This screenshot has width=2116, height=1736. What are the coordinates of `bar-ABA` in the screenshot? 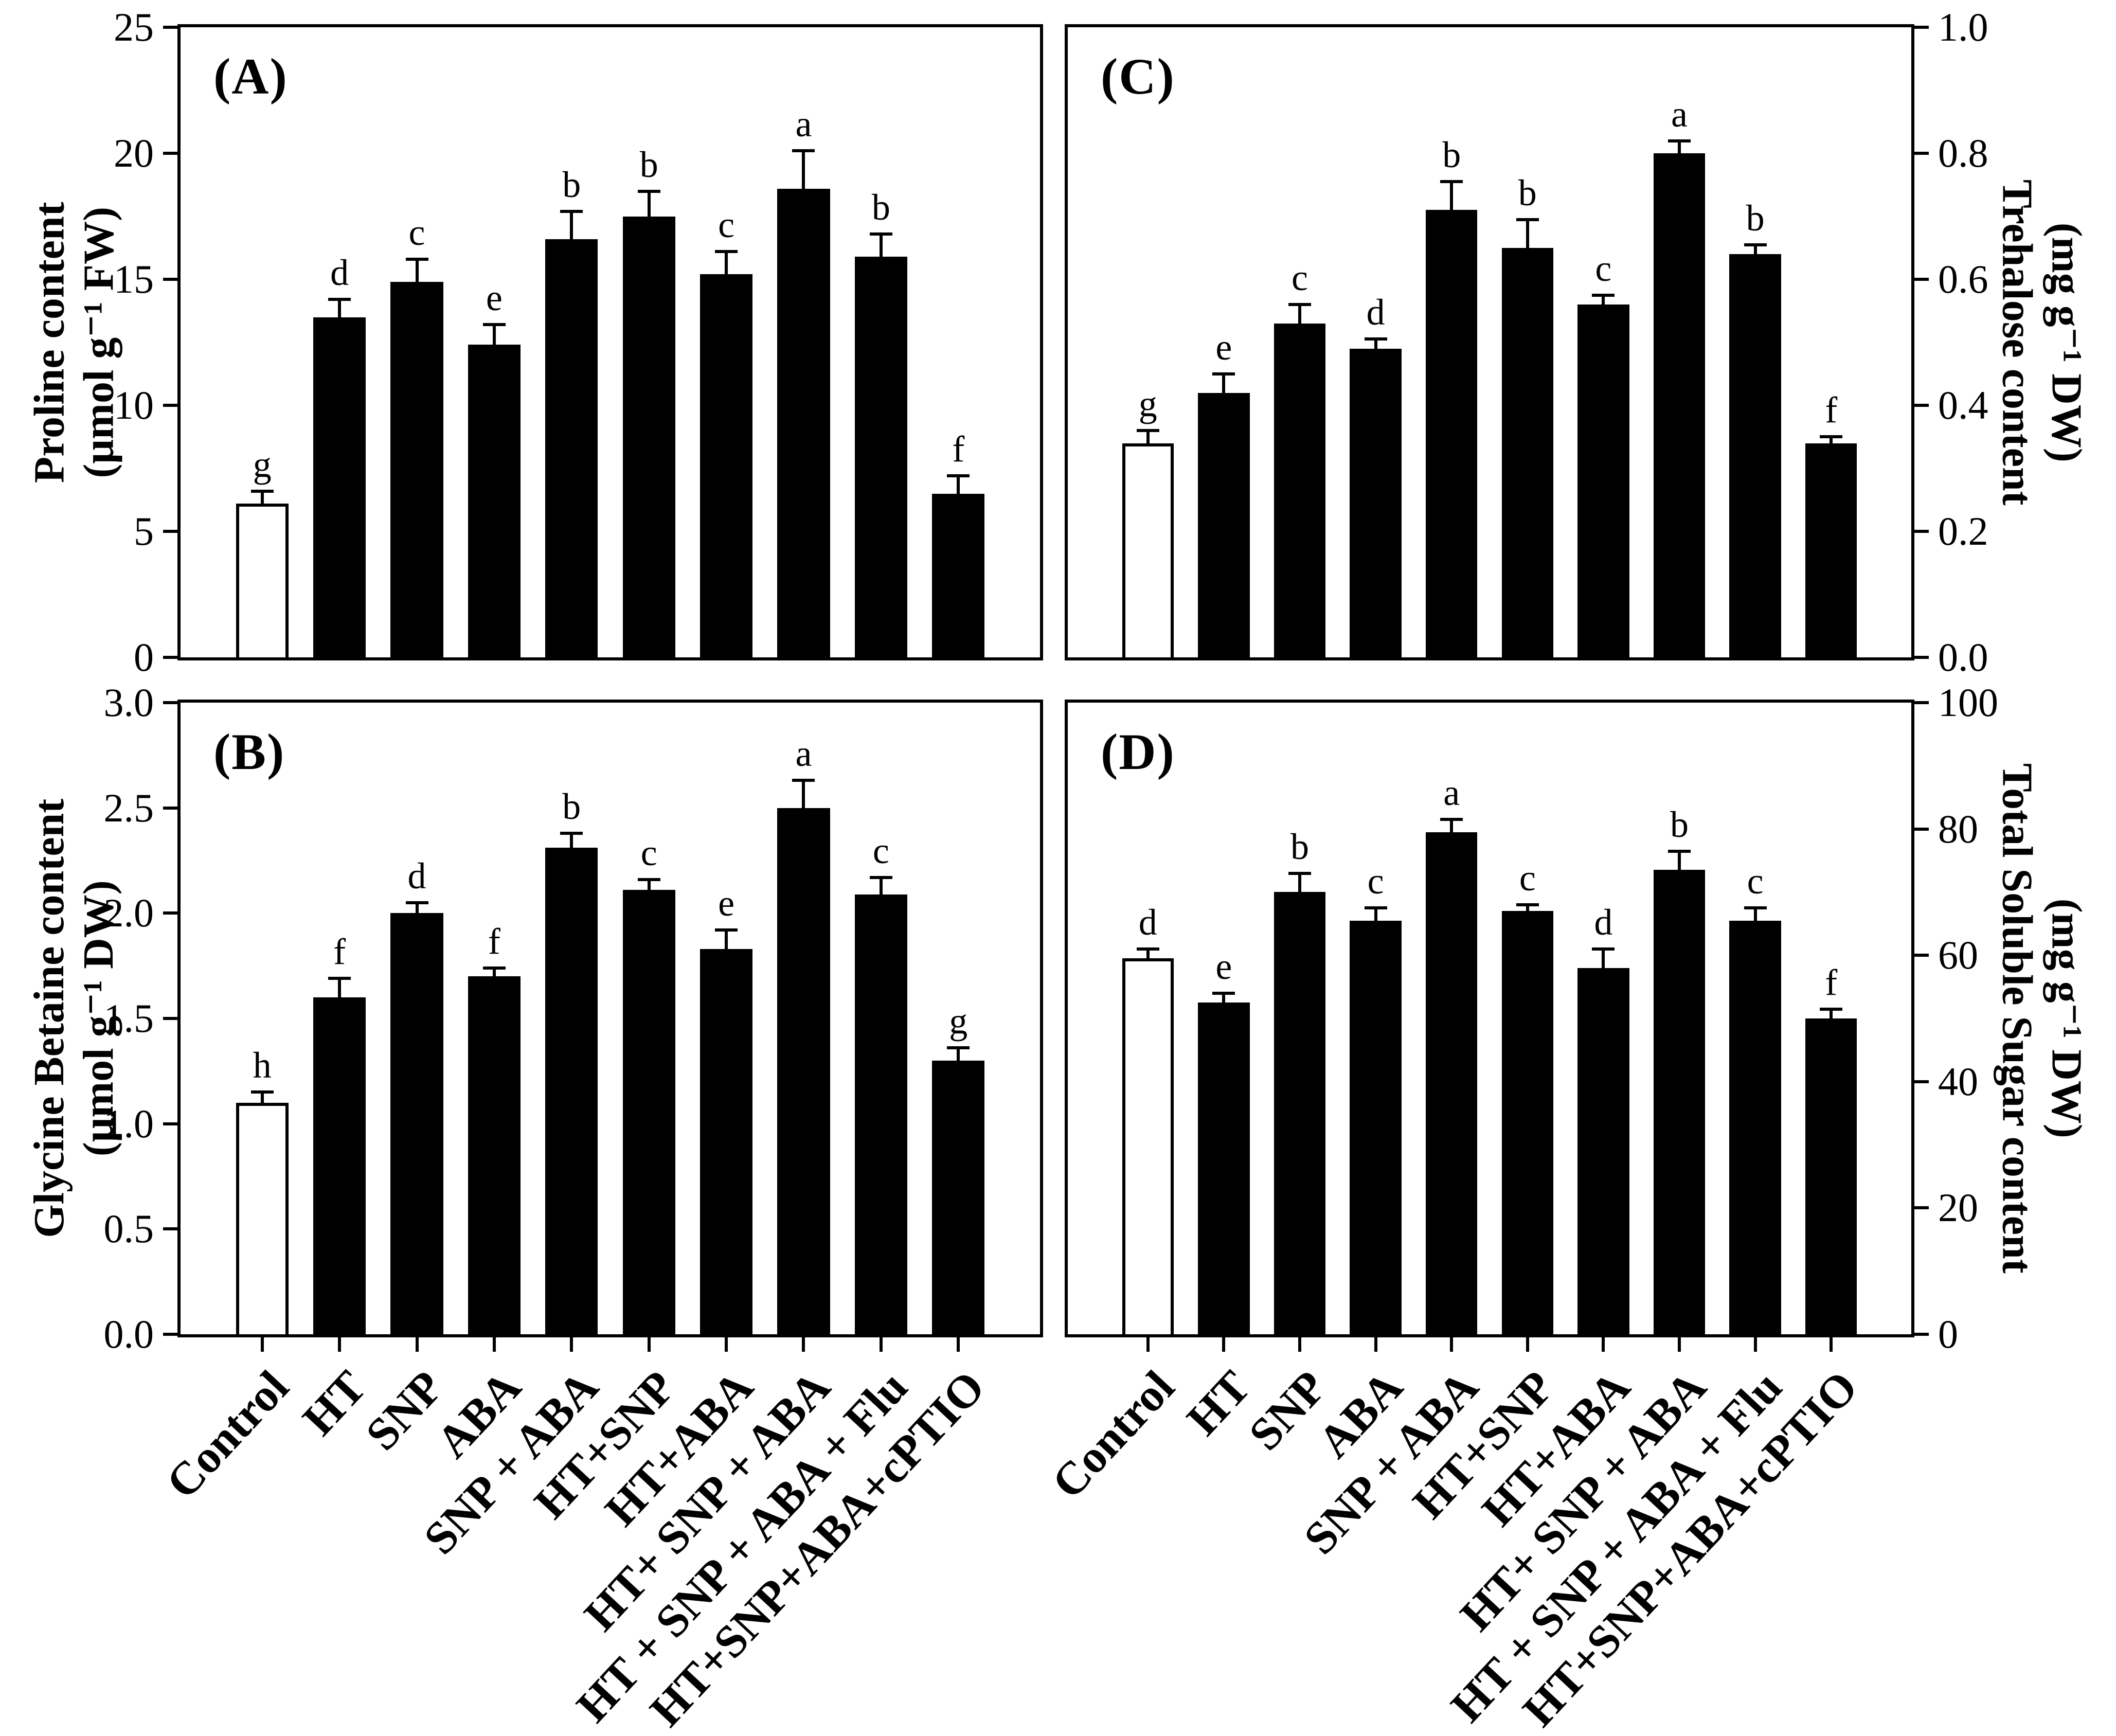 It's located at (1376, 1127).